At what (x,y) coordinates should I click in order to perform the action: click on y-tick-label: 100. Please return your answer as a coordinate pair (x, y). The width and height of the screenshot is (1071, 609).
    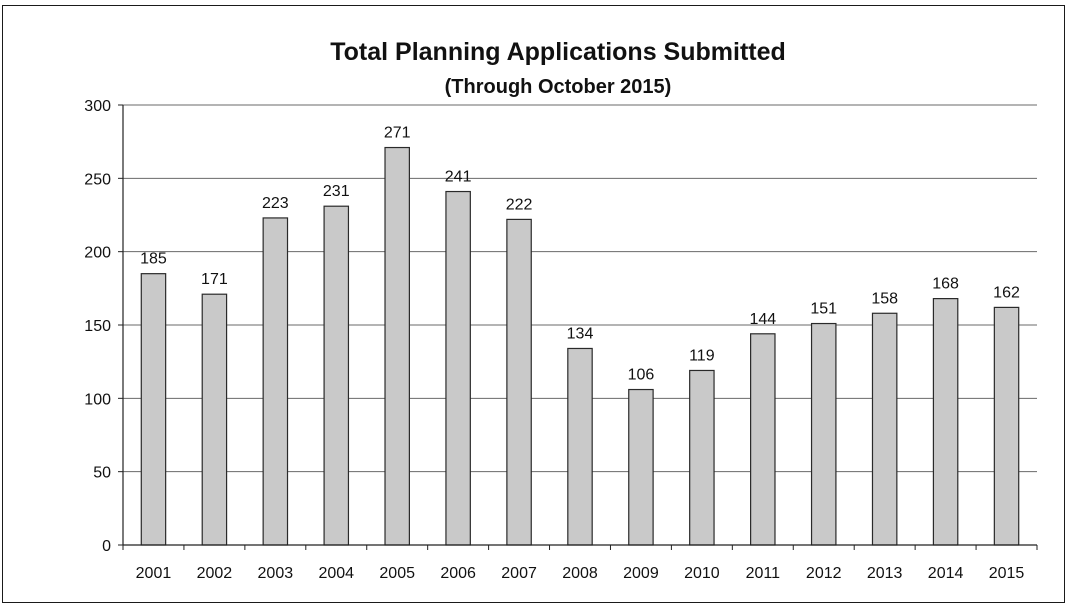
    Looking at the image, I should click on (97, 399).